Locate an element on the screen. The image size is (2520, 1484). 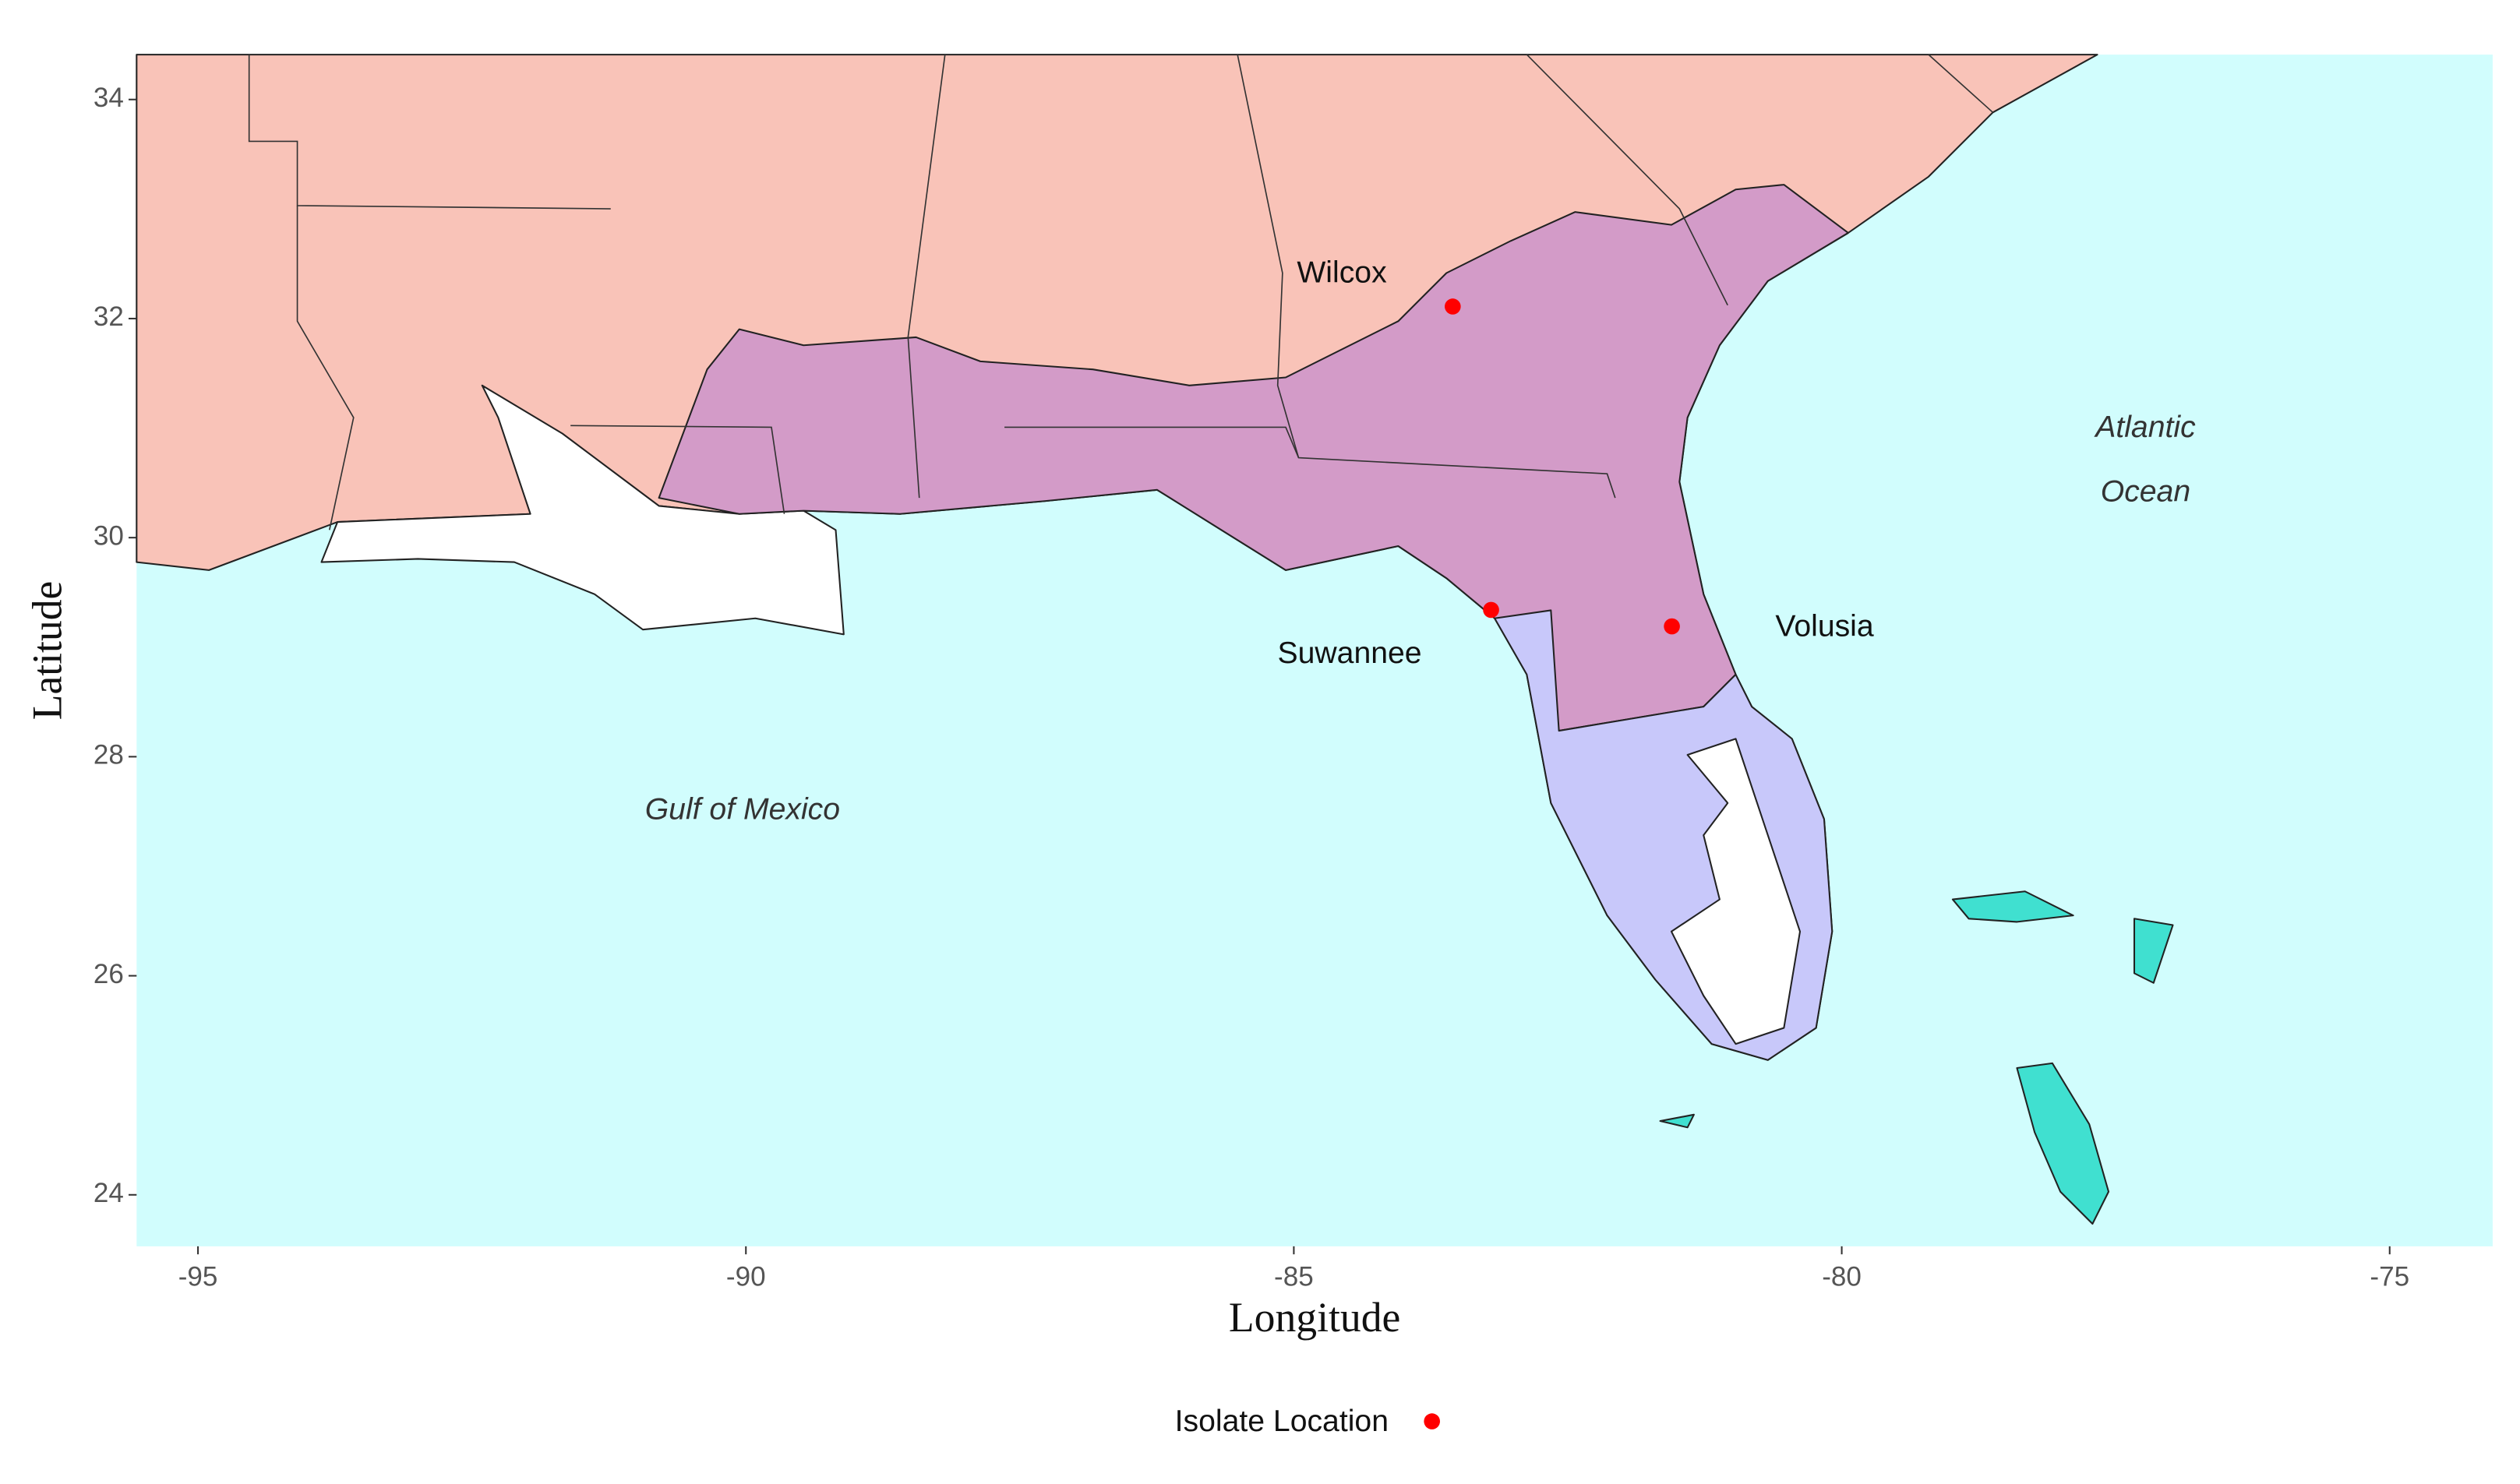
y-axis-title: Latitude is located at coordinates (47, 651).